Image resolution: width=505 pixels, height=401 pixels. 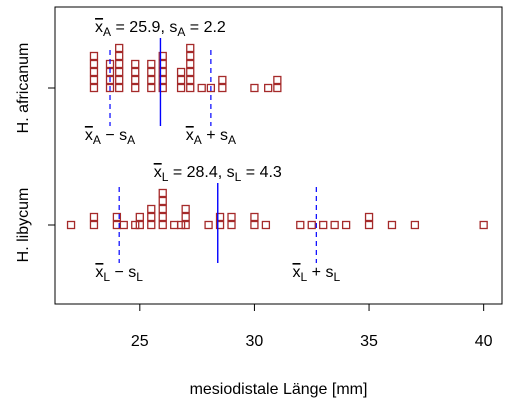 What do you see at coordinates (255, 341) in the screenshot?
I see `x-tick-label: 30` at bounding box center [255, 341].